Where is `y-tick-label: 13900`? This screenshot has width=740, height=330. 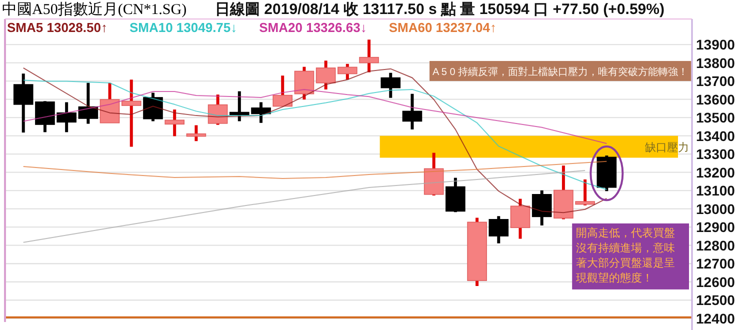 y-tick-label: 13900 is located at coordinates (716, 44).